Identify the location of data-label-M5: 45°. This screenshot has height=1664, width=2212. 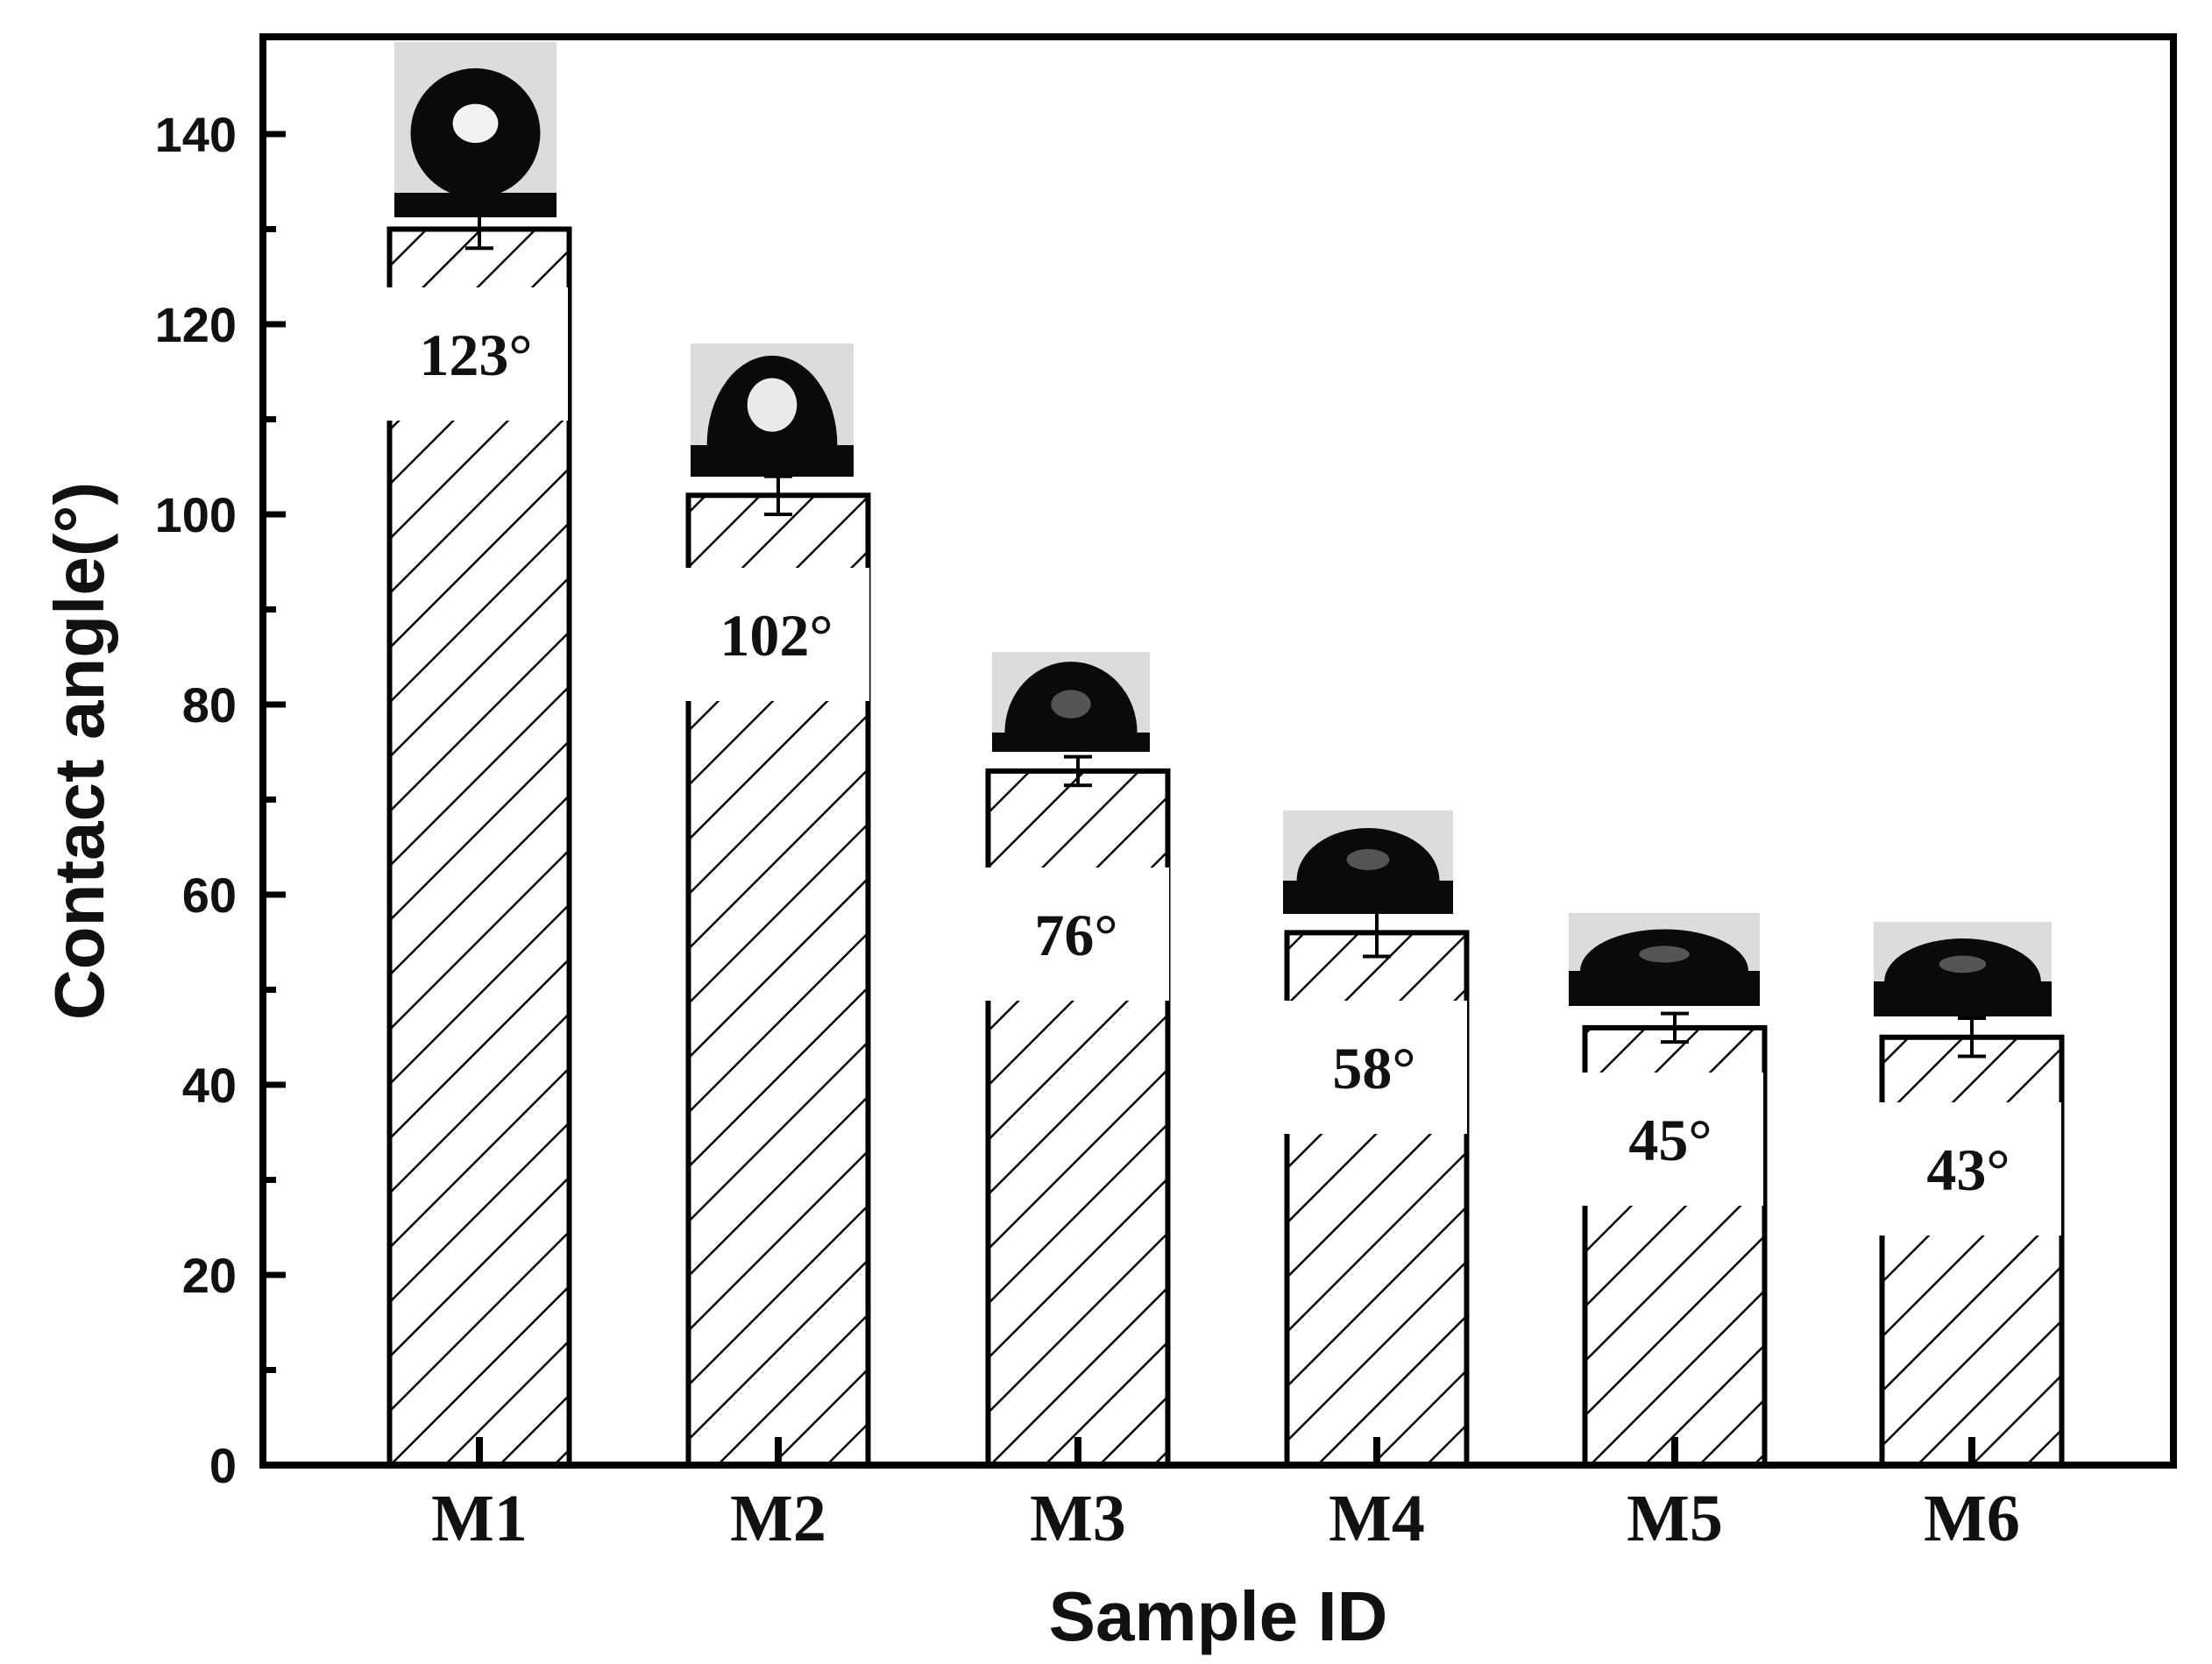
(1670, 1140).